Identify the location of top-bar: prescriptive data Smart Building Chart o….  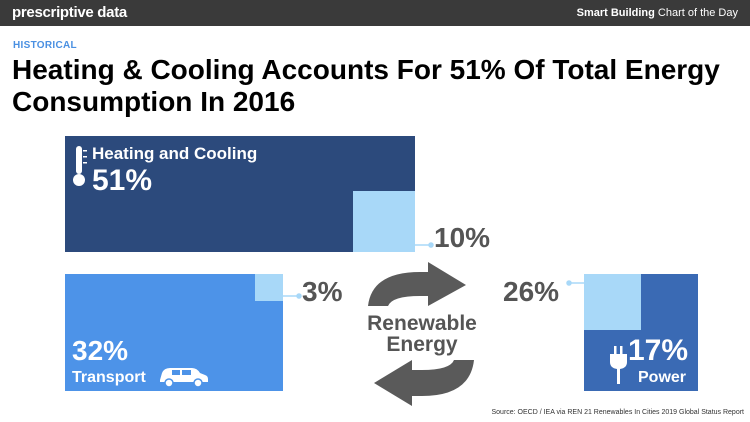
(375, 13).